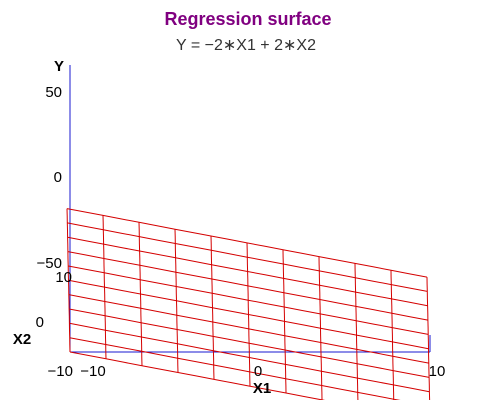 This screenshot has width=500, height=400. I want to click on y-axis-label: Y, so click(59, 66).